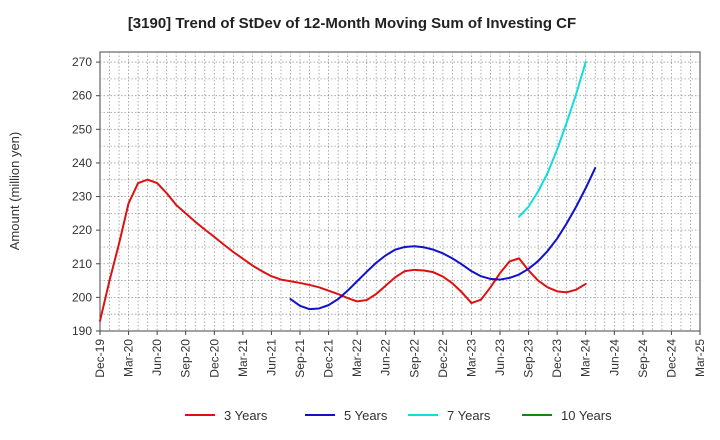 The height and width of the screenshot is (440, 720). I want to click on x-tick-label: Jun-22, so click(386, 357).